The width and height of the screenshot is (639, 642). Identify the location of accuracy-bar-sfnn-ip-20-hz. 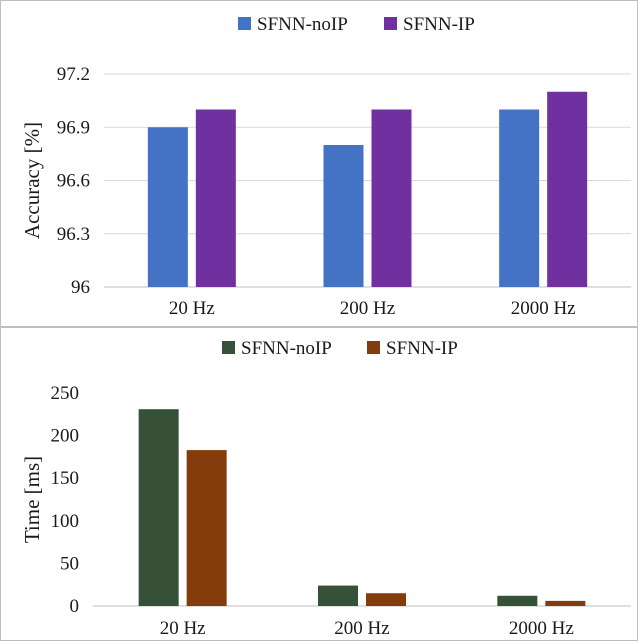
(215, 198).